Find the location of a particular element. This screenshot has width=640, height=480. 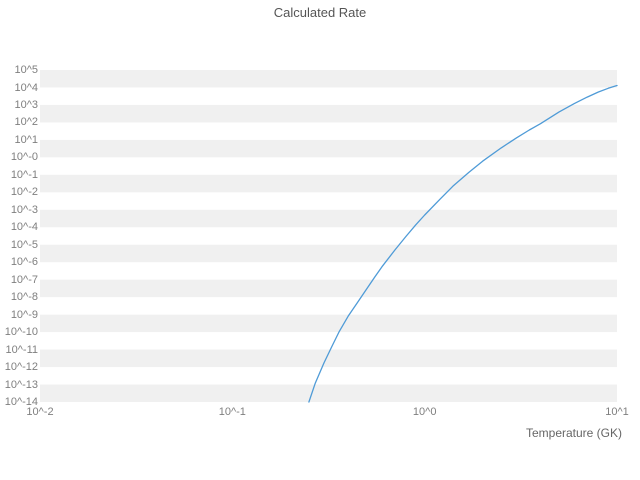

y-tick-label: 10^-2 is located at coordinates (24, 192).